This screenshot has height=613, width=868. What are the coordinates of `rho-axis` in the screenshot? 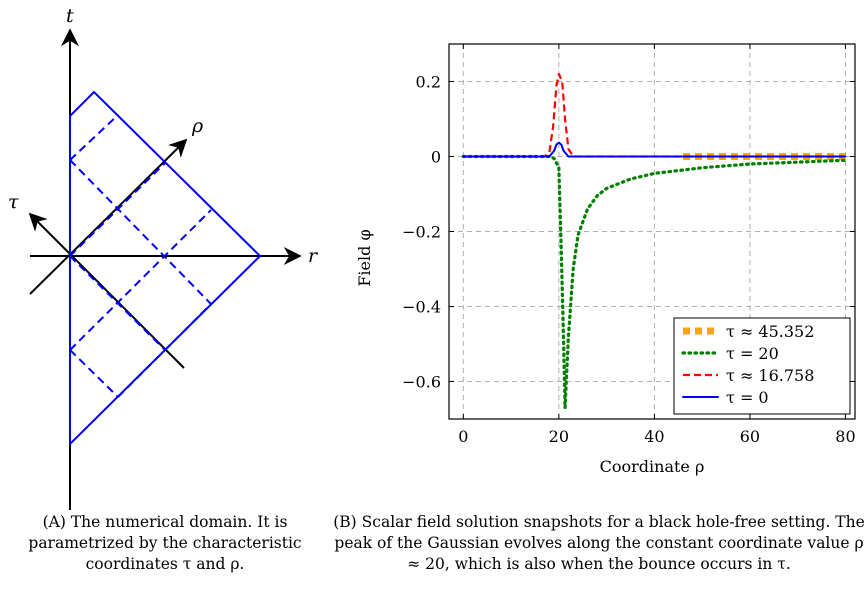 It's located at (108, 216).